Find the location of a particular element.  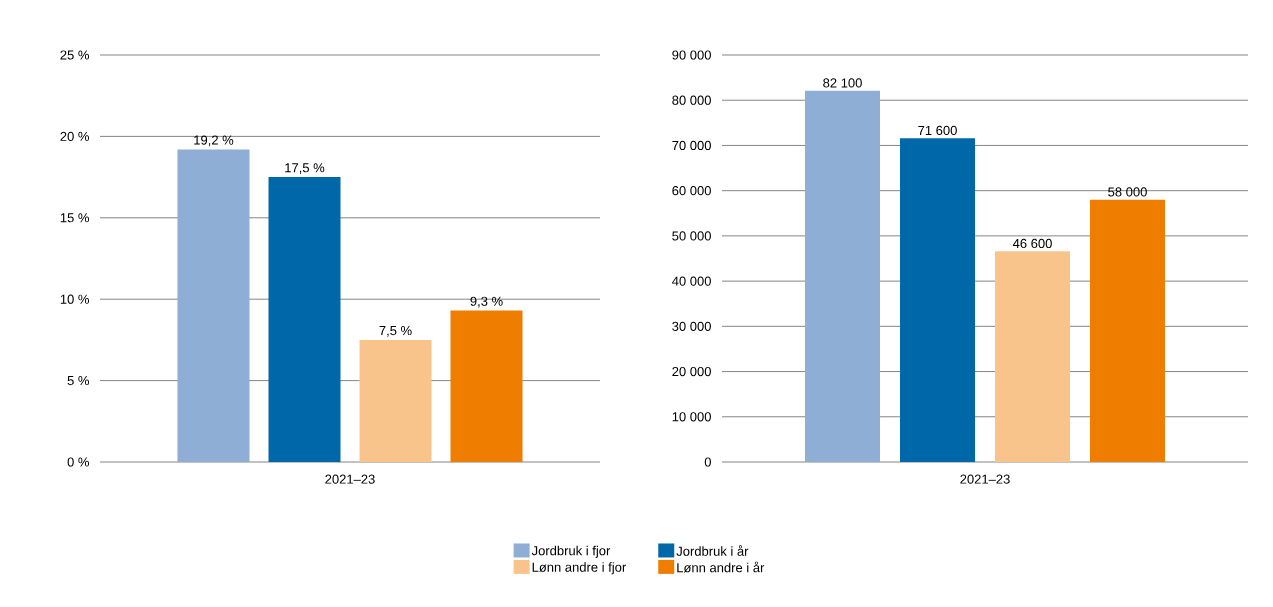

y-tick-label: 20 000 is located at coordinates (691, 371).